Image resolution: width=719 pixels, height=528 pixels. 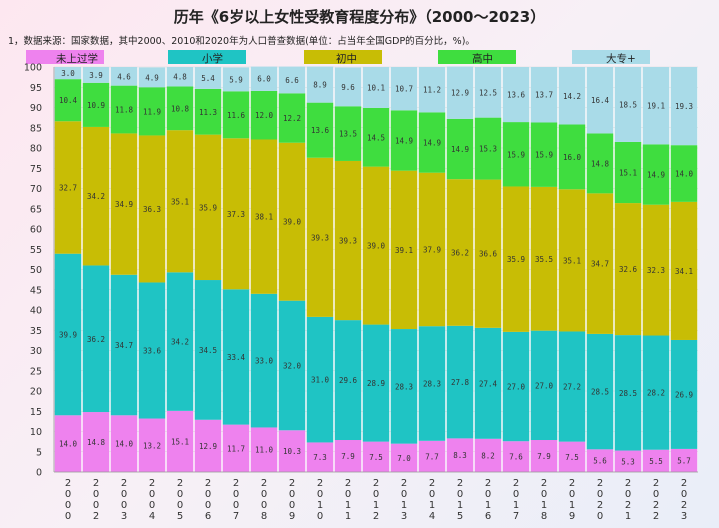 What do you see at coordinates (236, 357) in the screenshot?
I see `data-label: 33.4` at bounding box center [236, 357].